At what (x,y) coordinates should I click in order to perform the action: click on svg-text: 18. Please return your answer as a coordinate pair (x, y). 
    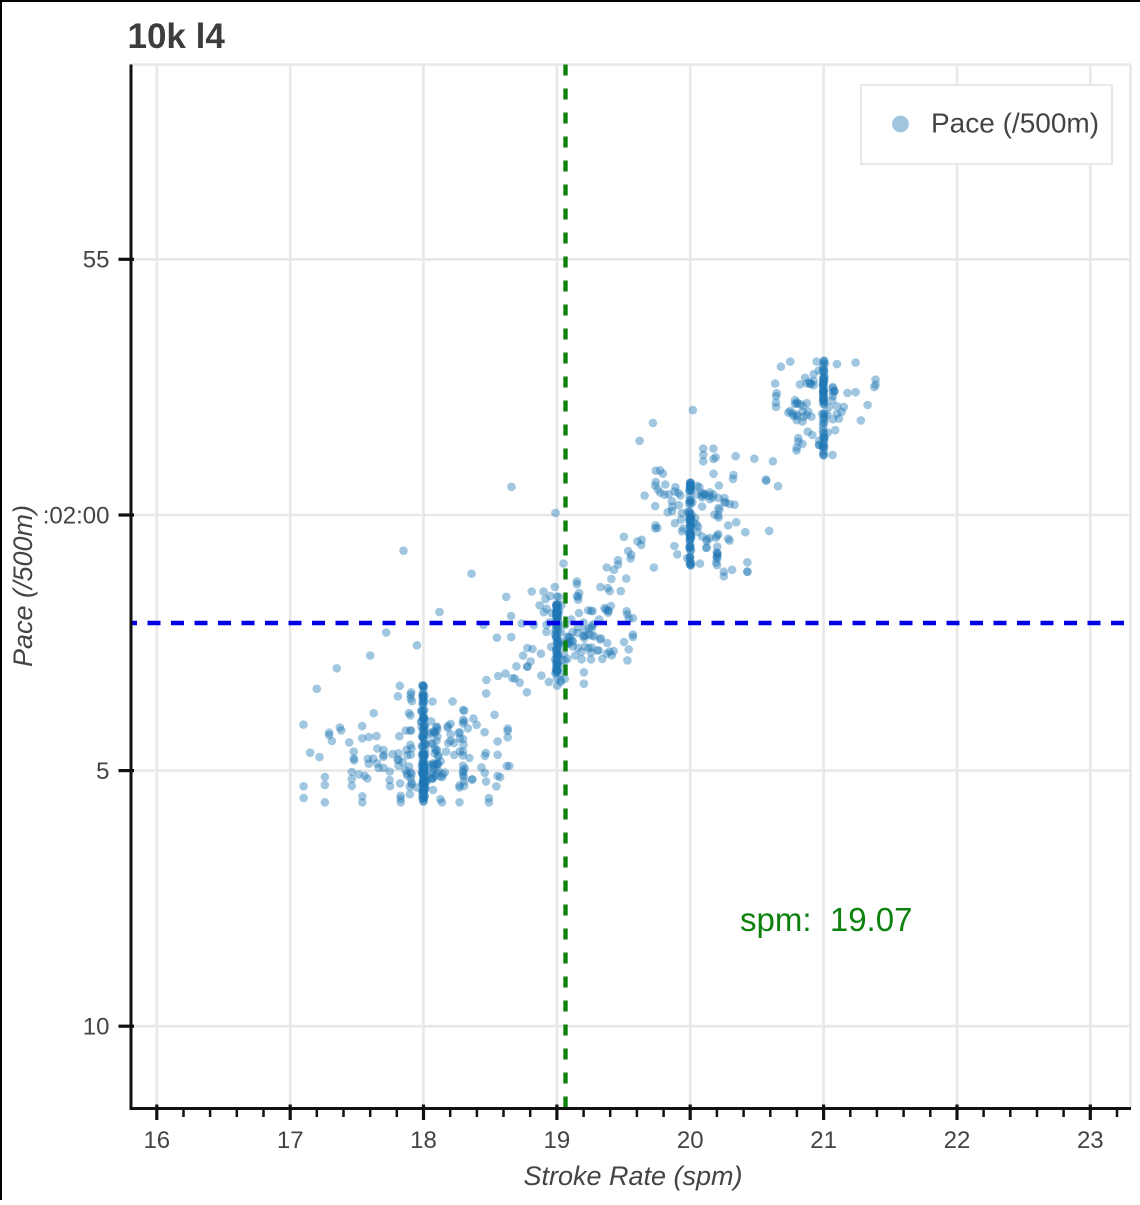
    Looking at the image, I should click on (423, 1140).